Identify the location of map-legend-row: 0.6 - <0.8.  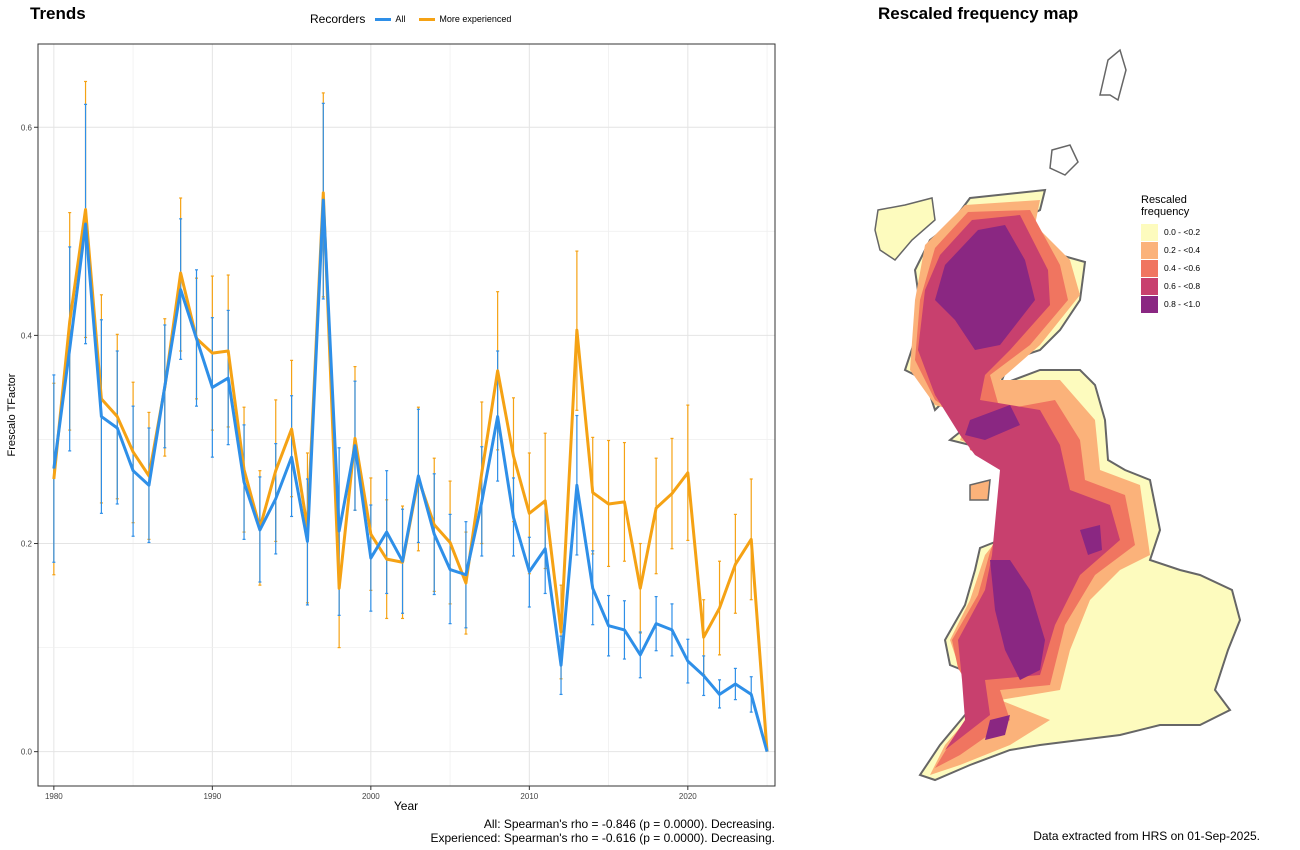
(1176, 286).